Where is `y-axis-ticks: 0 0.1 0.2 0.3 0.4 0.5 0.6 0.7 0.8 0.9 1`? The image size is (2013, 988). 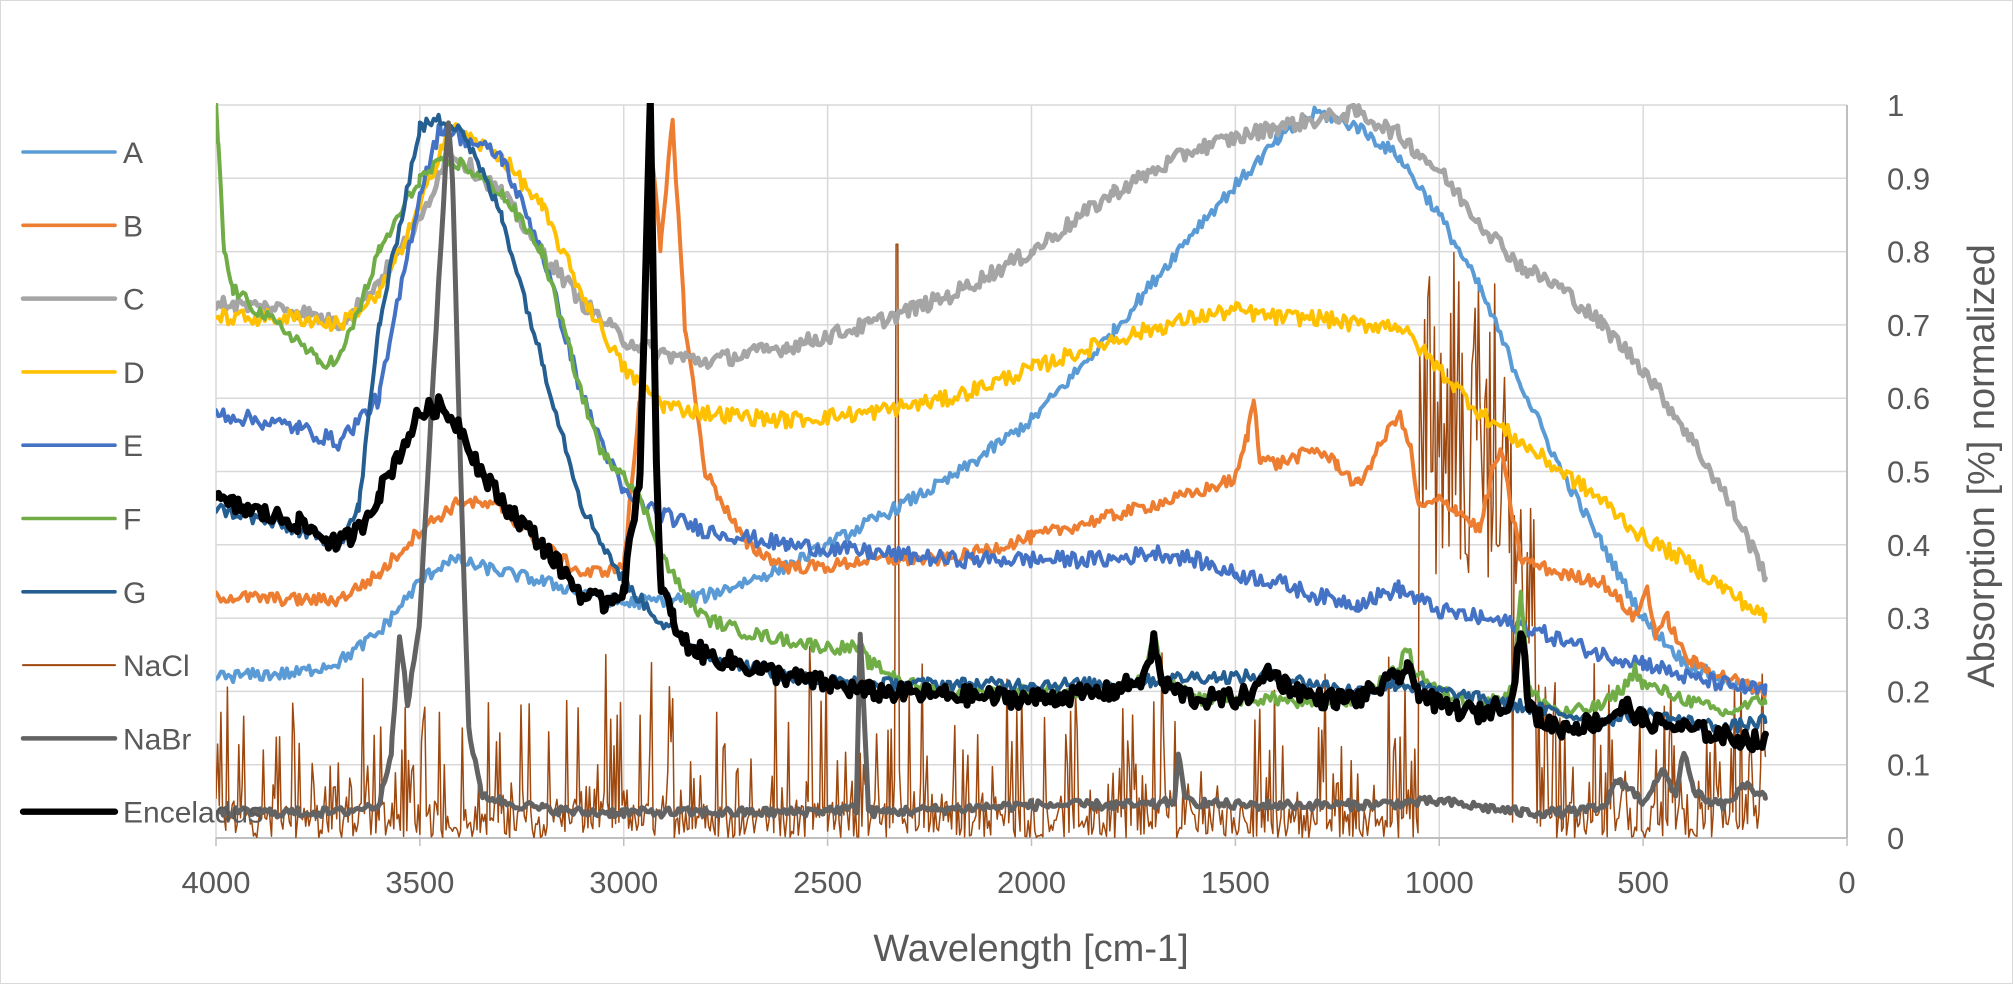
y-axis-ticks: 0 0.1 0.2 0.3 0.4 0.5 0.6 0.7 0.8 0.9 1 is located at coordinates (1908, 472).